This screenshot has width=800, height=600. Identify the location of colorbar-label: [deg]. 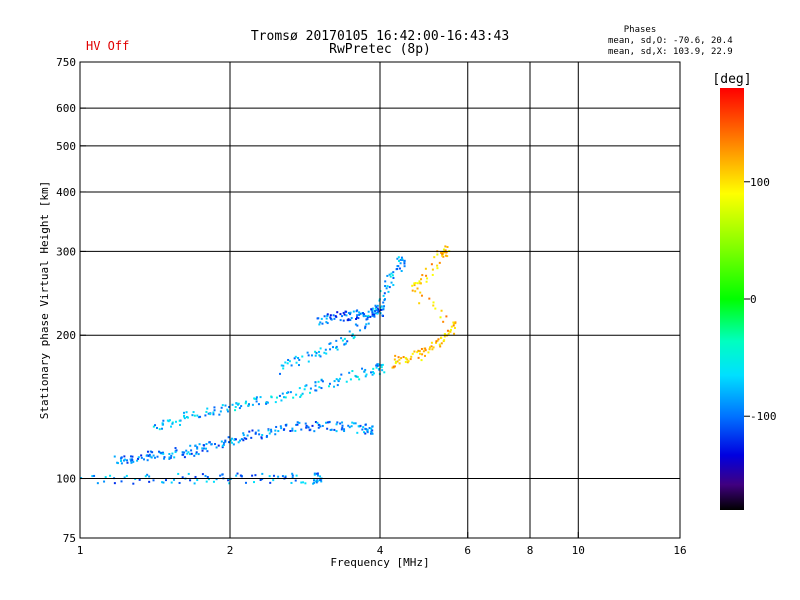
(731, 79).